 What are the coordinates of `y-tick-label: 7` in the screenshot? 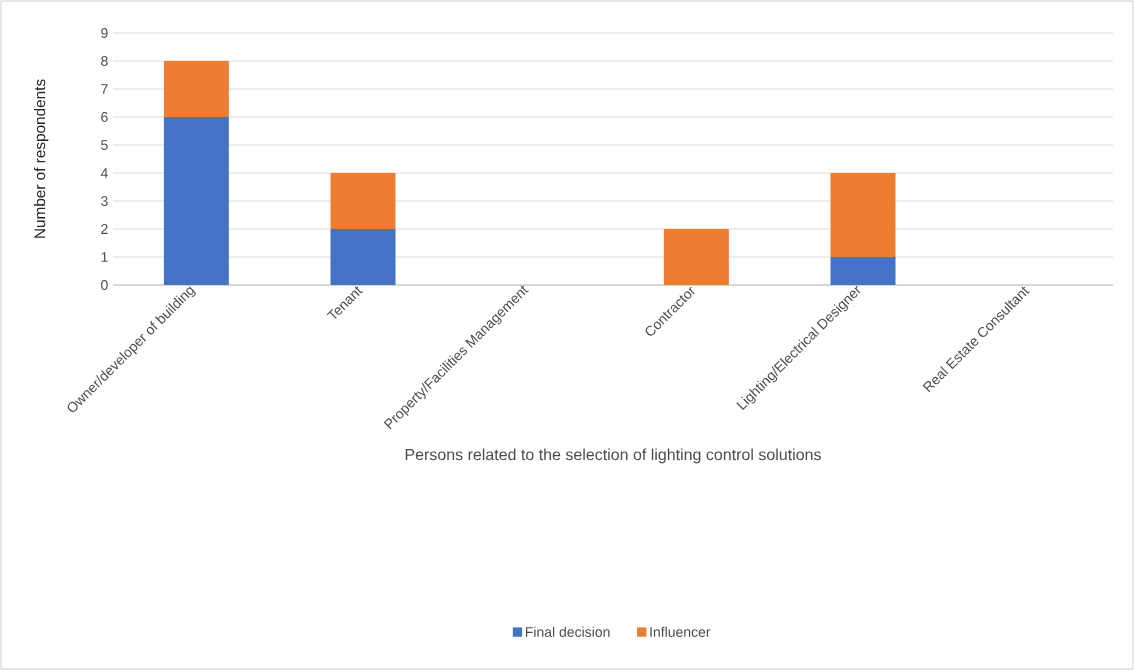 It's located at (104, 89).